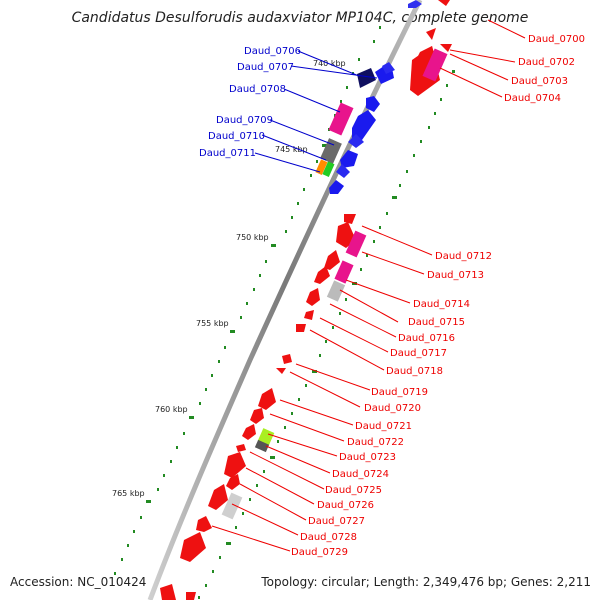 Image resolution: width=600 pixels, height=600 pixels. I want to click on kbp-label: 745 kbp, so click(291, 149).